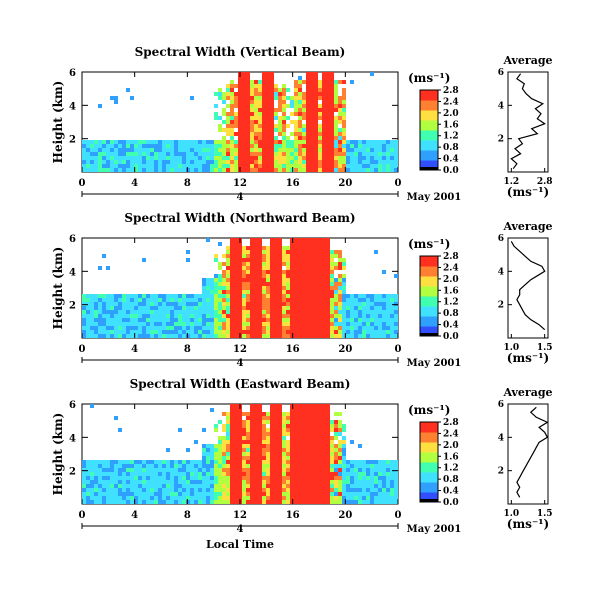  Describe the element at coordinates (429, 477) in the screenshot. I see `colorbar-segment` at that location.